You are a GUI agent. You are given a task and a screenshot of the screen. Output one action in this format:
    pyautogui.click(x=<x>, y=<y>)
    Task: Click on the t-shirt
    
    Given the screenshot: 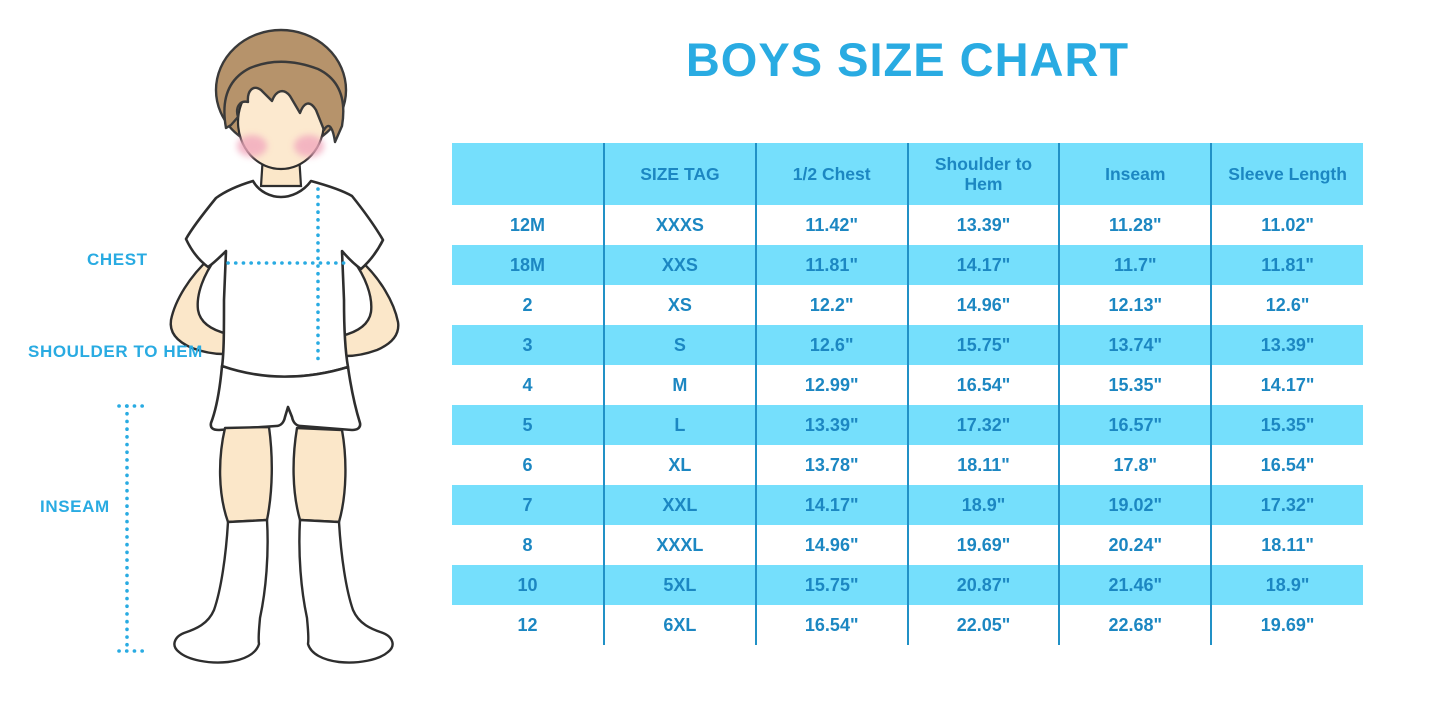 What is the action you would take?
    pyautogui.click(x=284, y=279)
    